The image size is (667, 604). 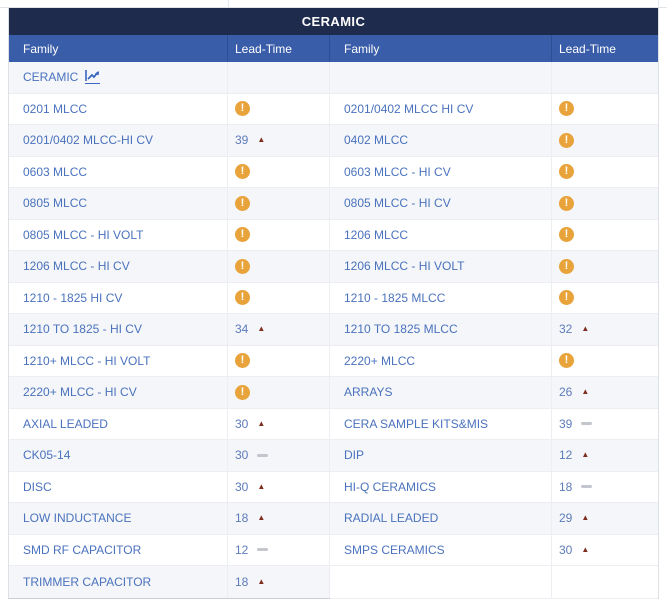 What do you see at coordinates (37, 487) in the screenshot?
I see `family-link: DISC` at bounding box center [37, 487].